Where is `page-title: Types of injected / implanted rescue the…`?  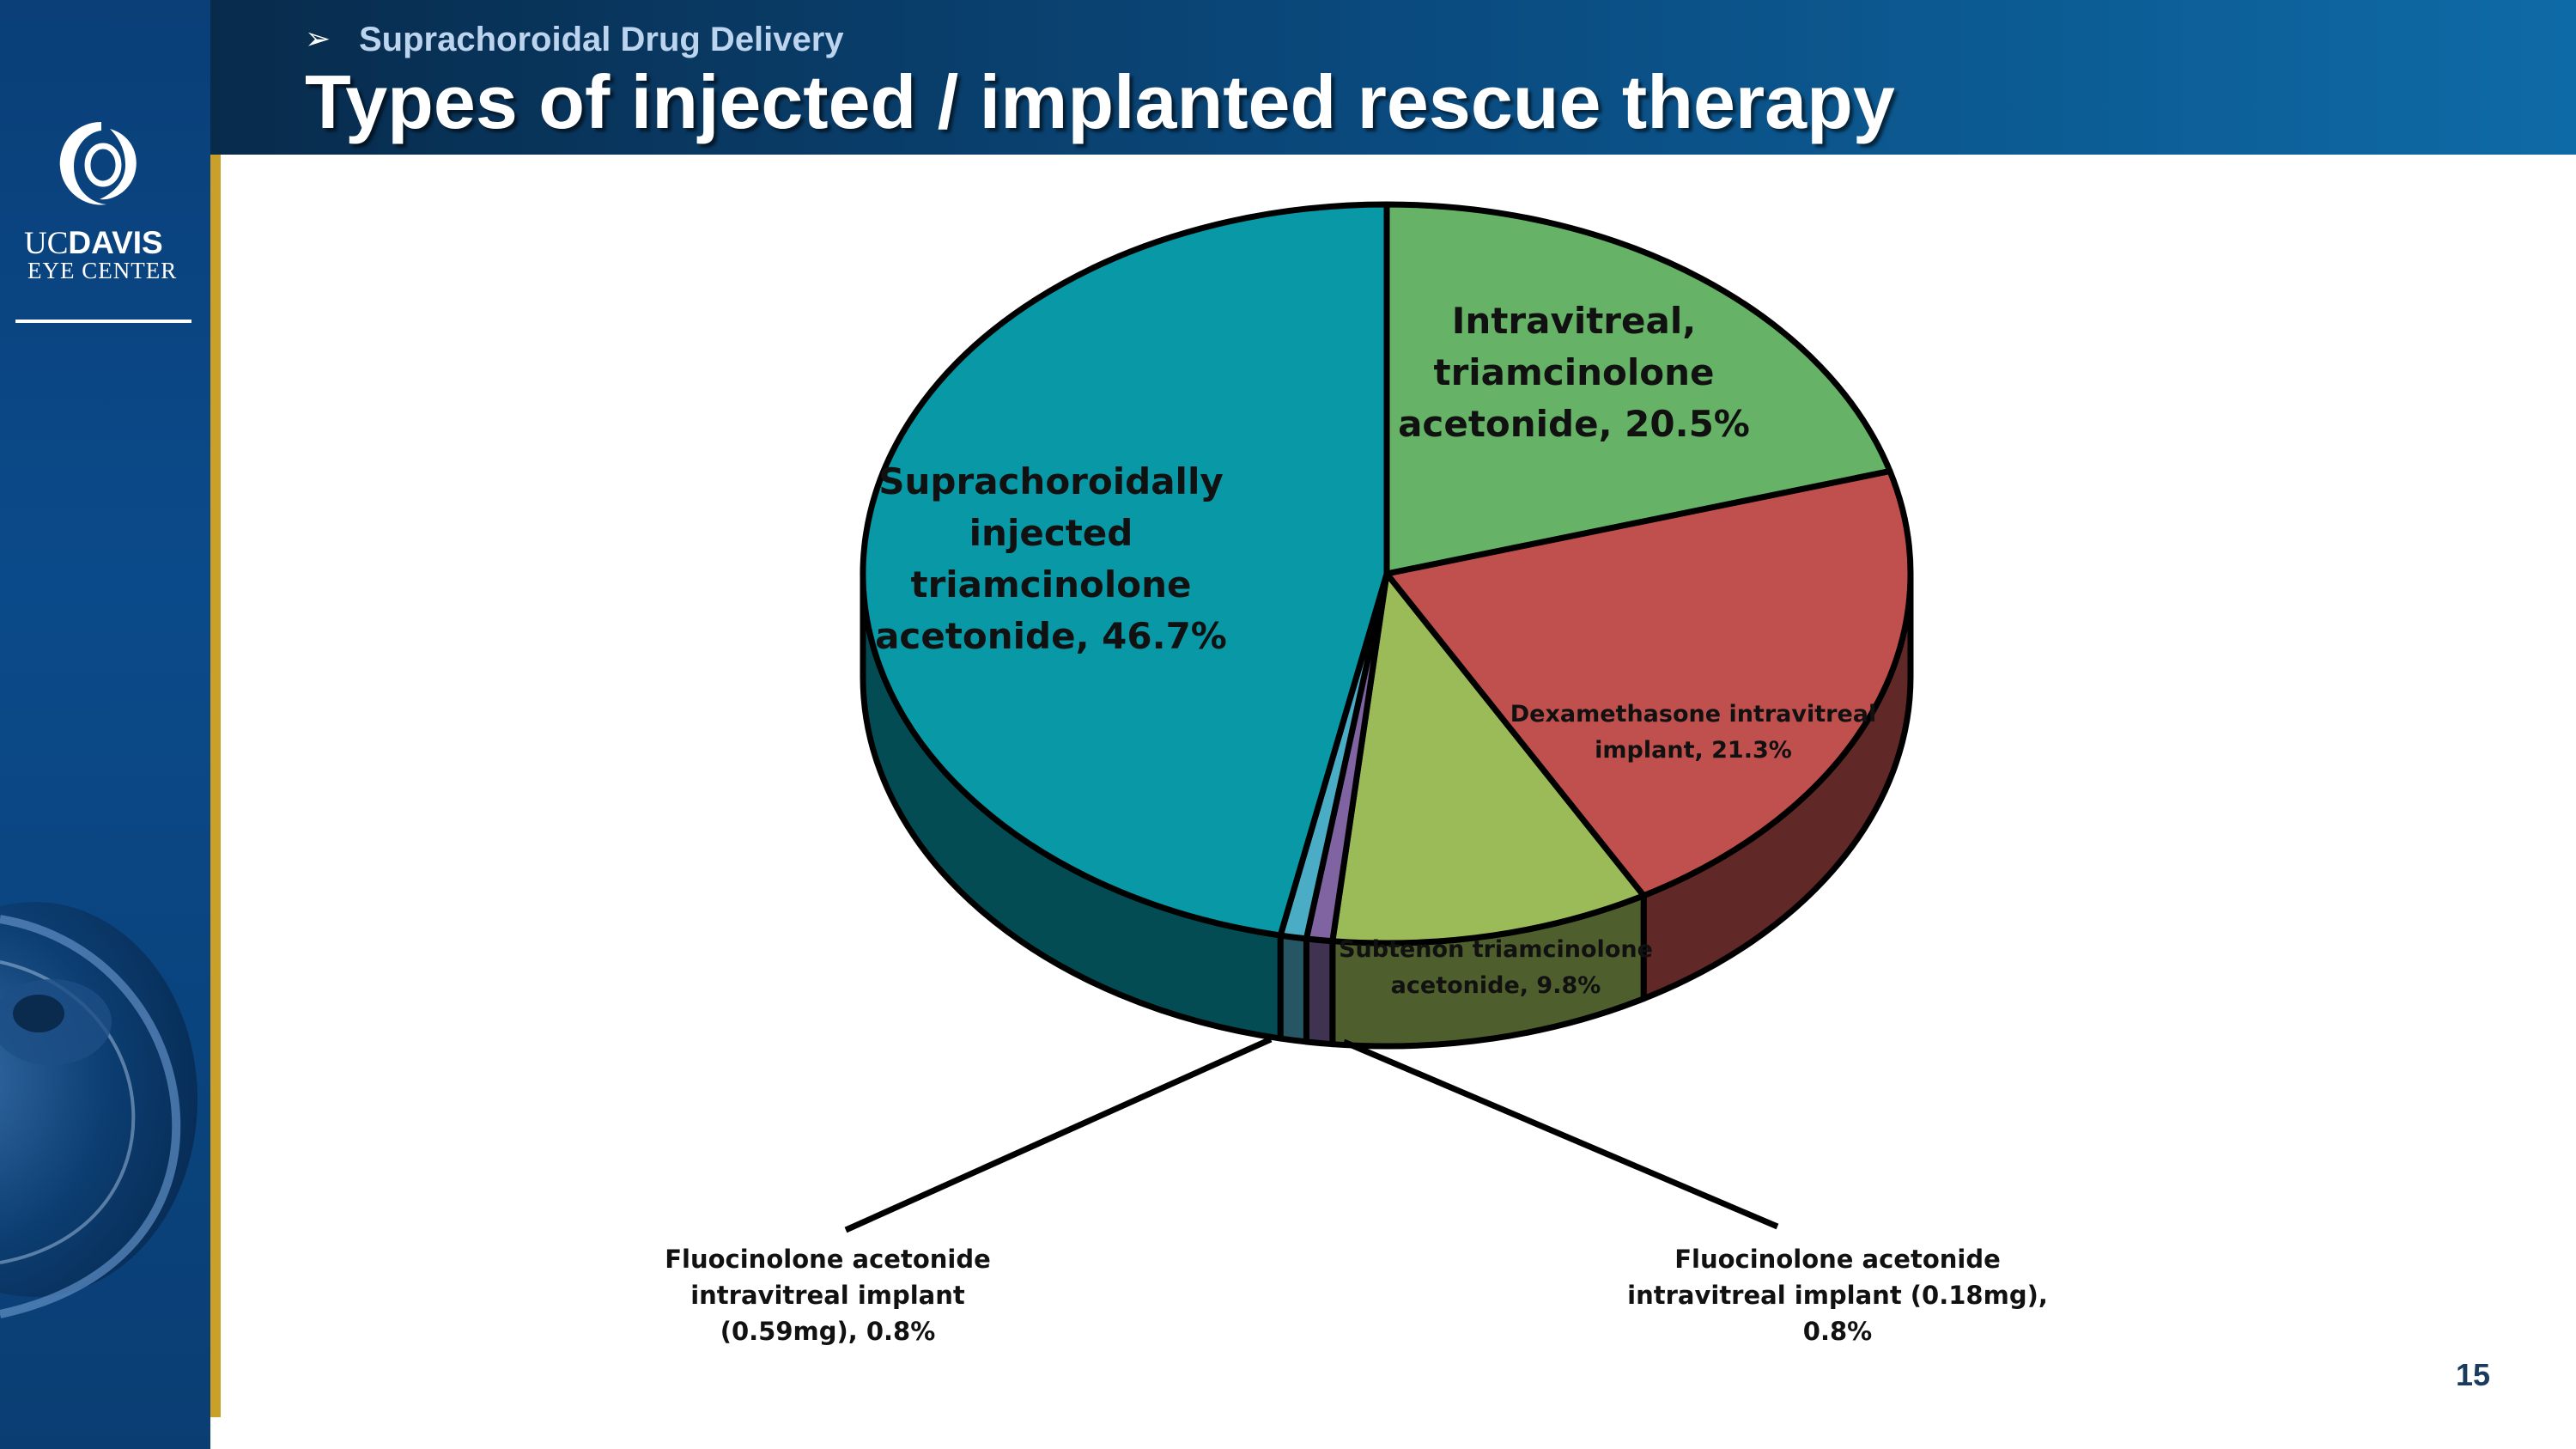
page-title: Types of injected / implanted rescue the… is located at coordinates (1100, 101).